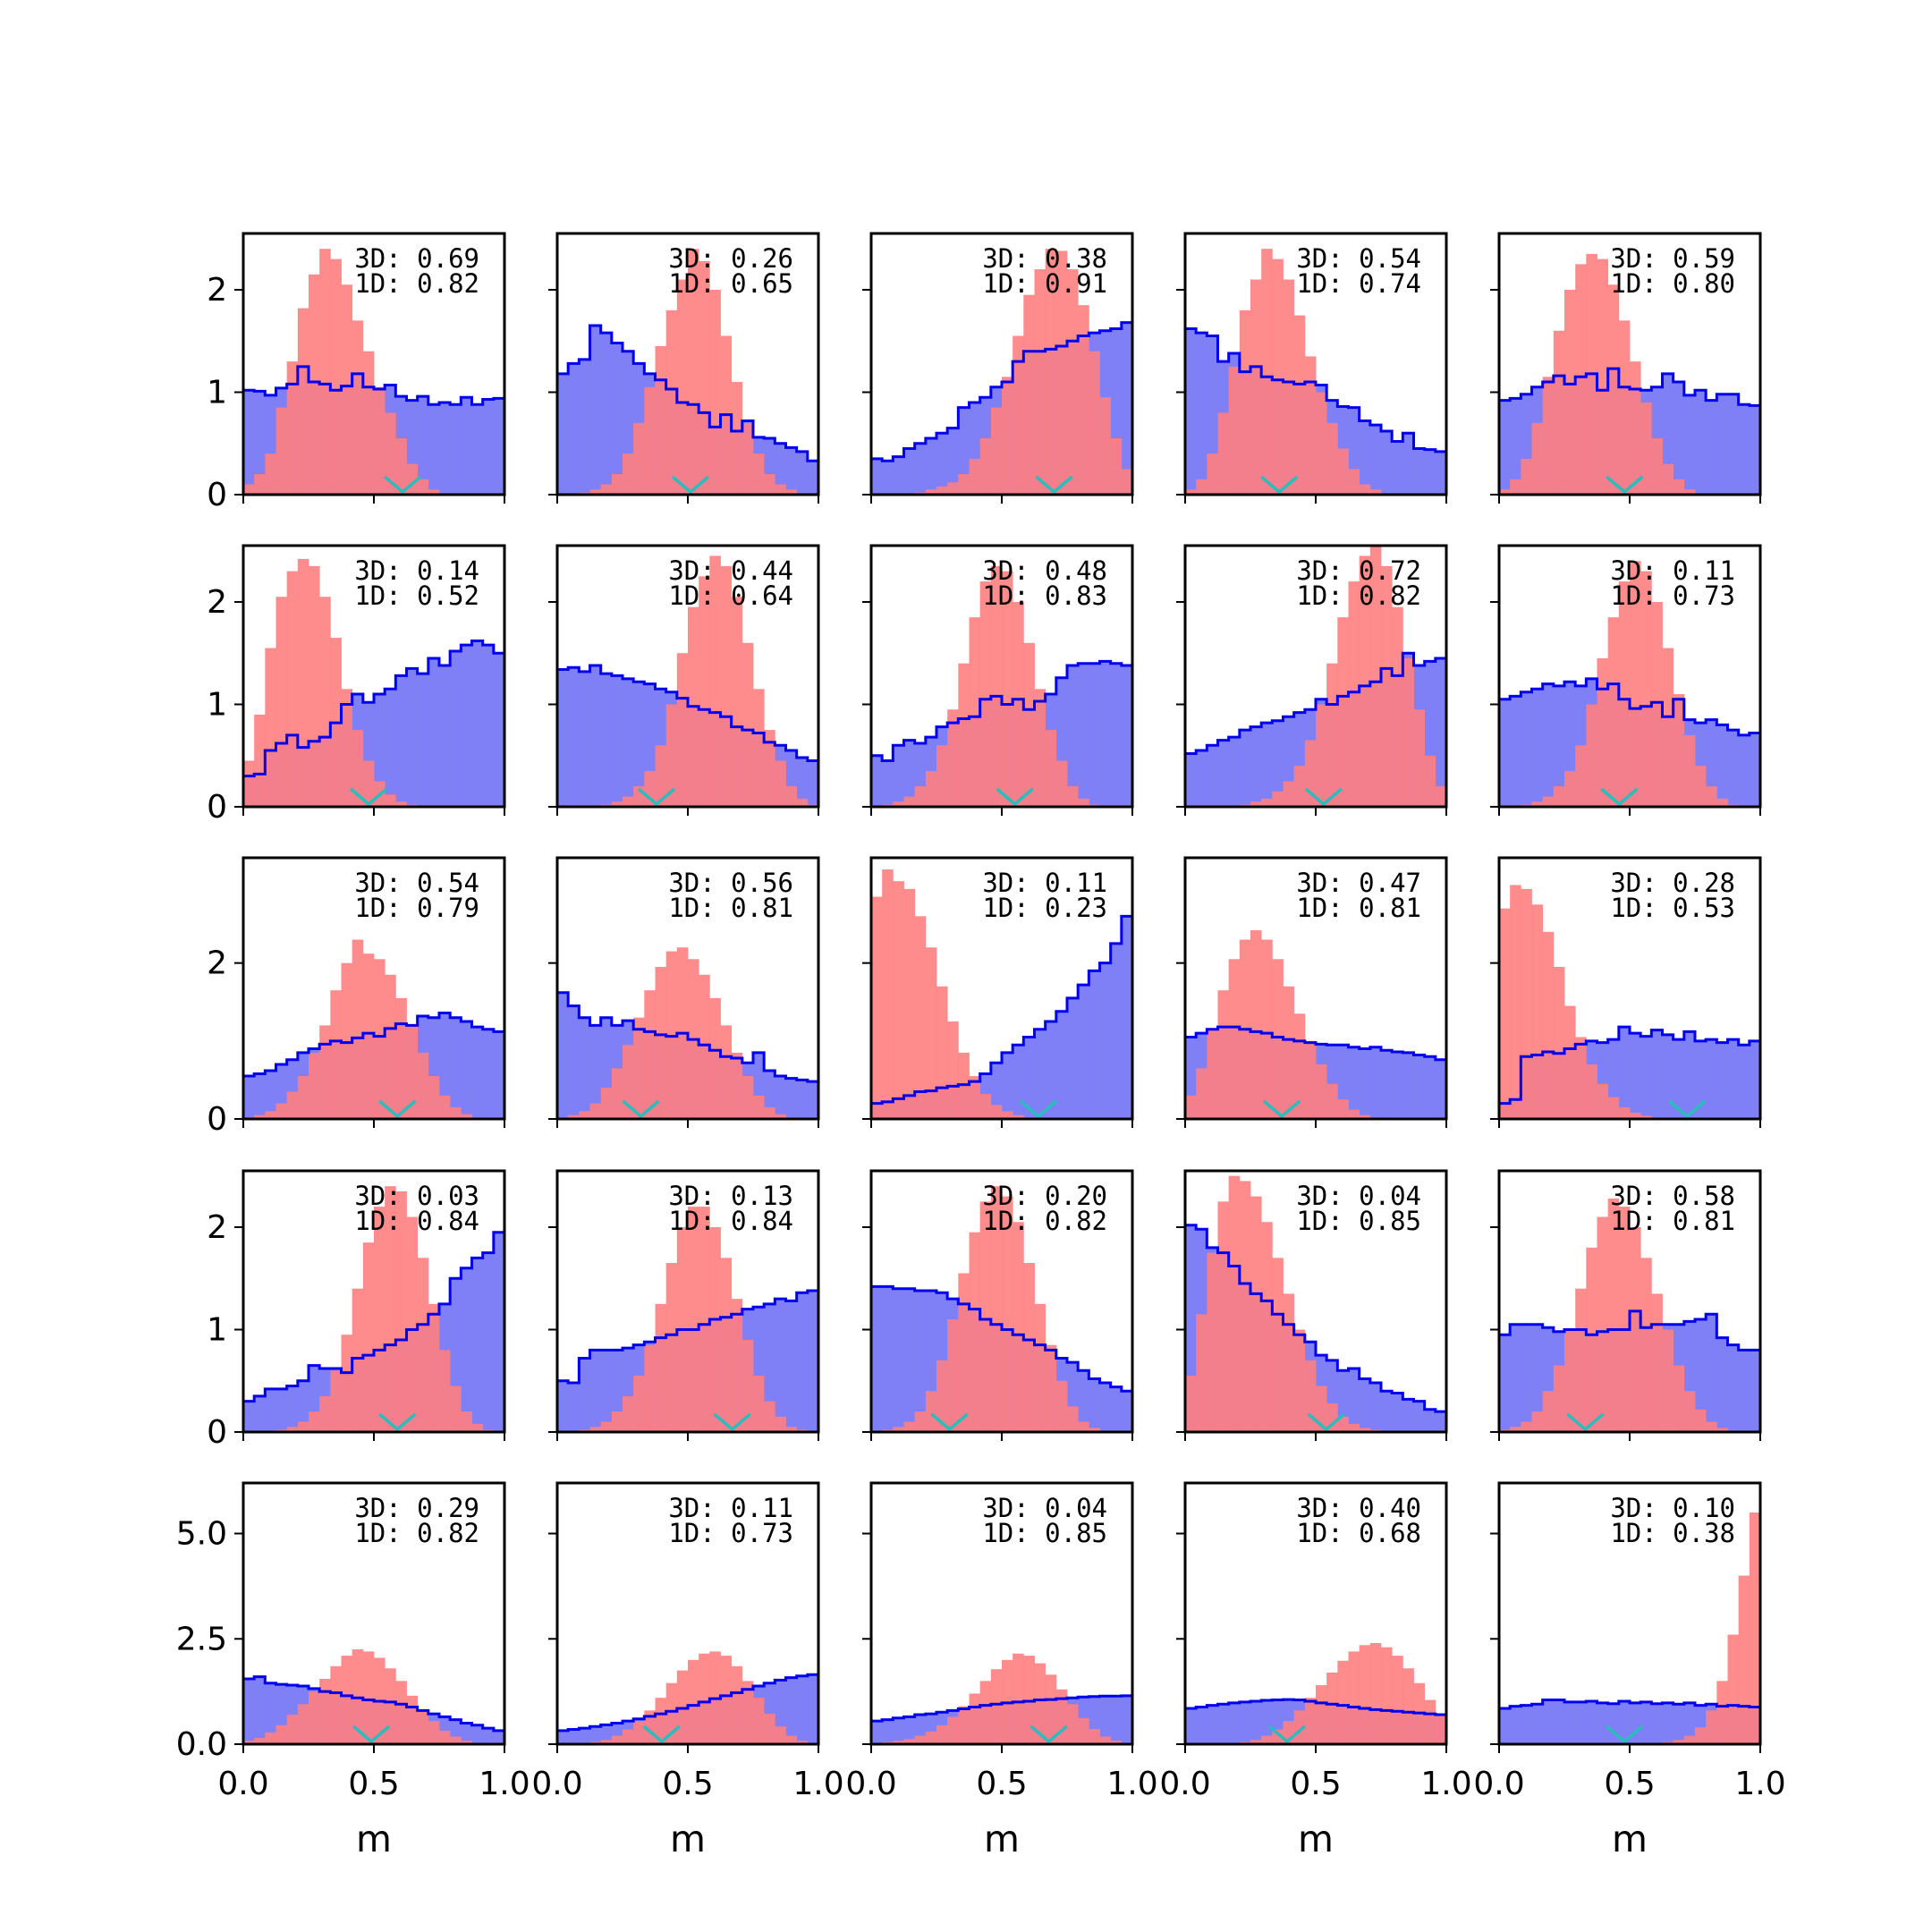  Describe the element at coordinates (201, 1534) in the screenshot. I see `y-tick-label: 5.0` at that location.